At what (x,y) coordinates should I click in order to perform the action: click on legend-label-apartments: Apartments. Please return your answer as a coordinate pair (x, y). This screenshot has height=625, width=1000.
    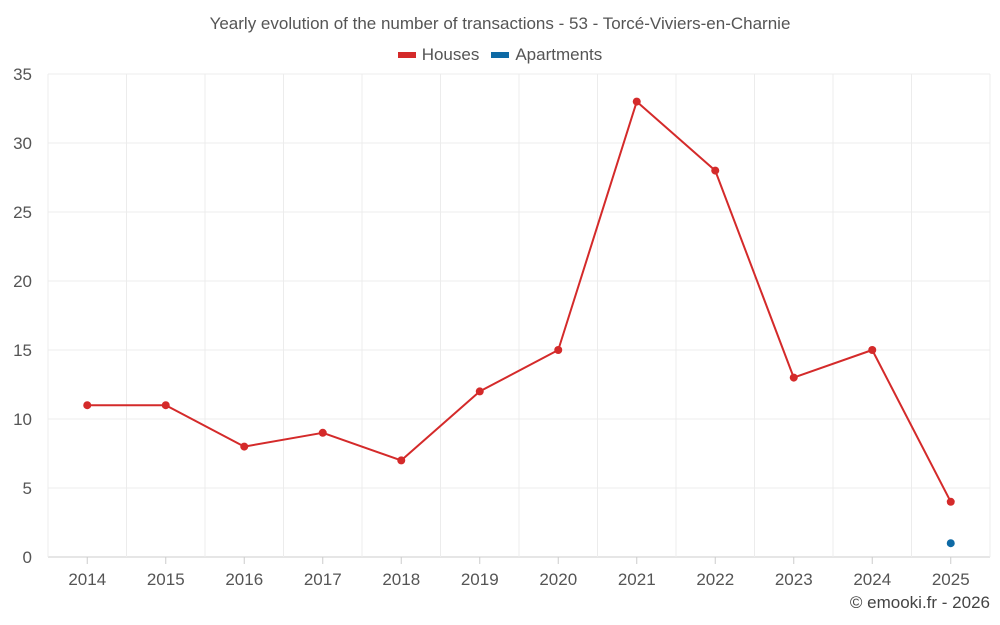
    Looking at the image, I should click on (559, 54).